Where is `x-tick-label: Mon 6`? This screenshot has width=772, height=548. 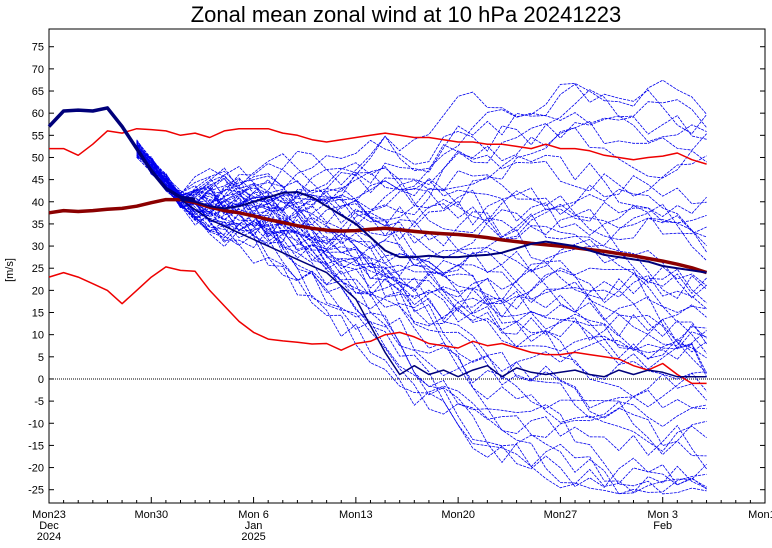 x-tick-label: Mon 6 is located at coordinates (253, 515).